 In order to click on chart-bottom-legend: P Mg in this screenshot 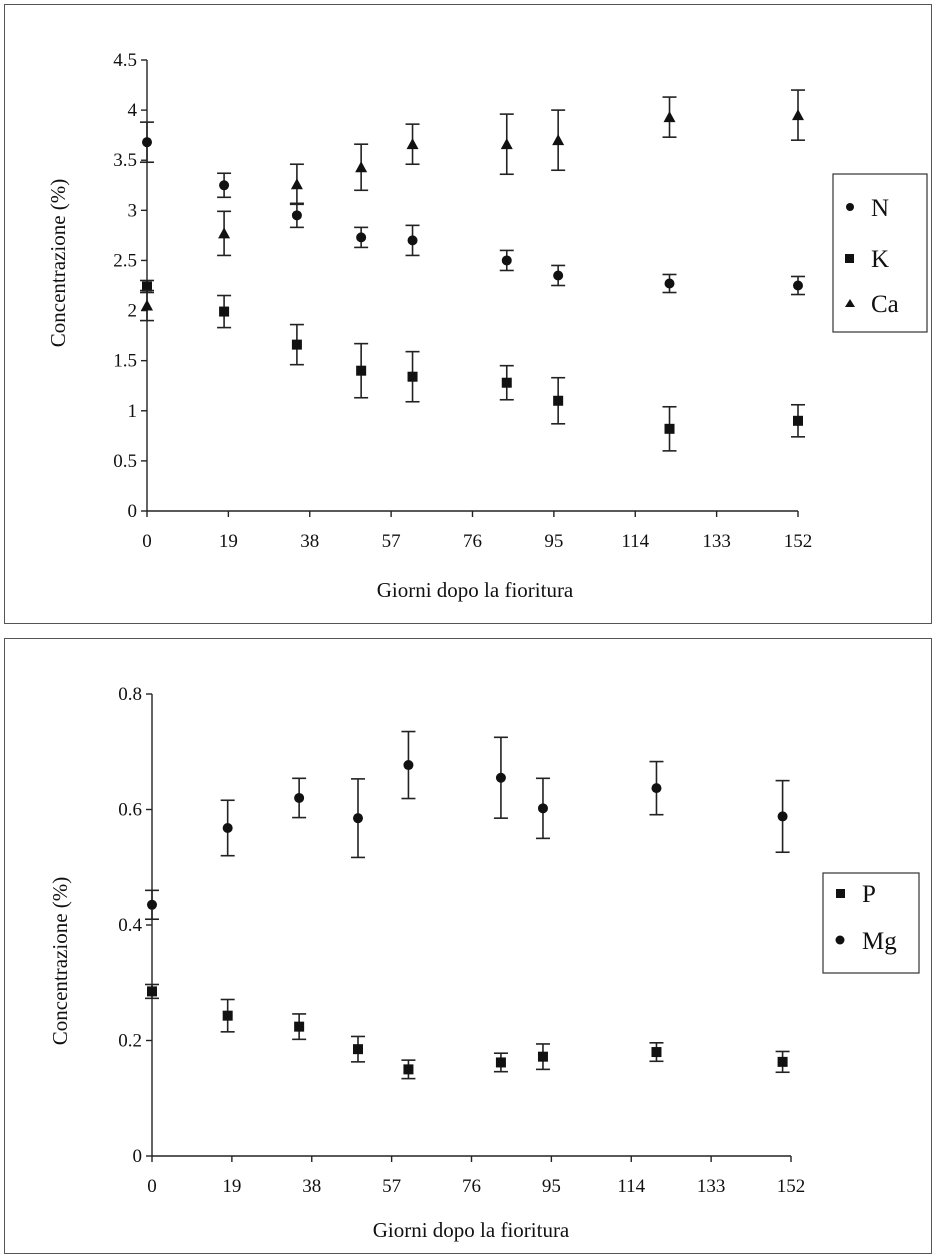, I will do `click(871, 923)`.